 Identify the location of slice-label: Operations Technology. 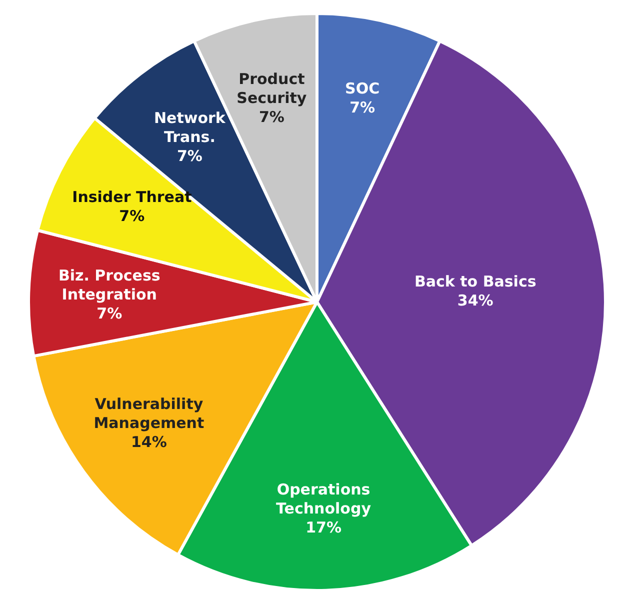
(324, 499).